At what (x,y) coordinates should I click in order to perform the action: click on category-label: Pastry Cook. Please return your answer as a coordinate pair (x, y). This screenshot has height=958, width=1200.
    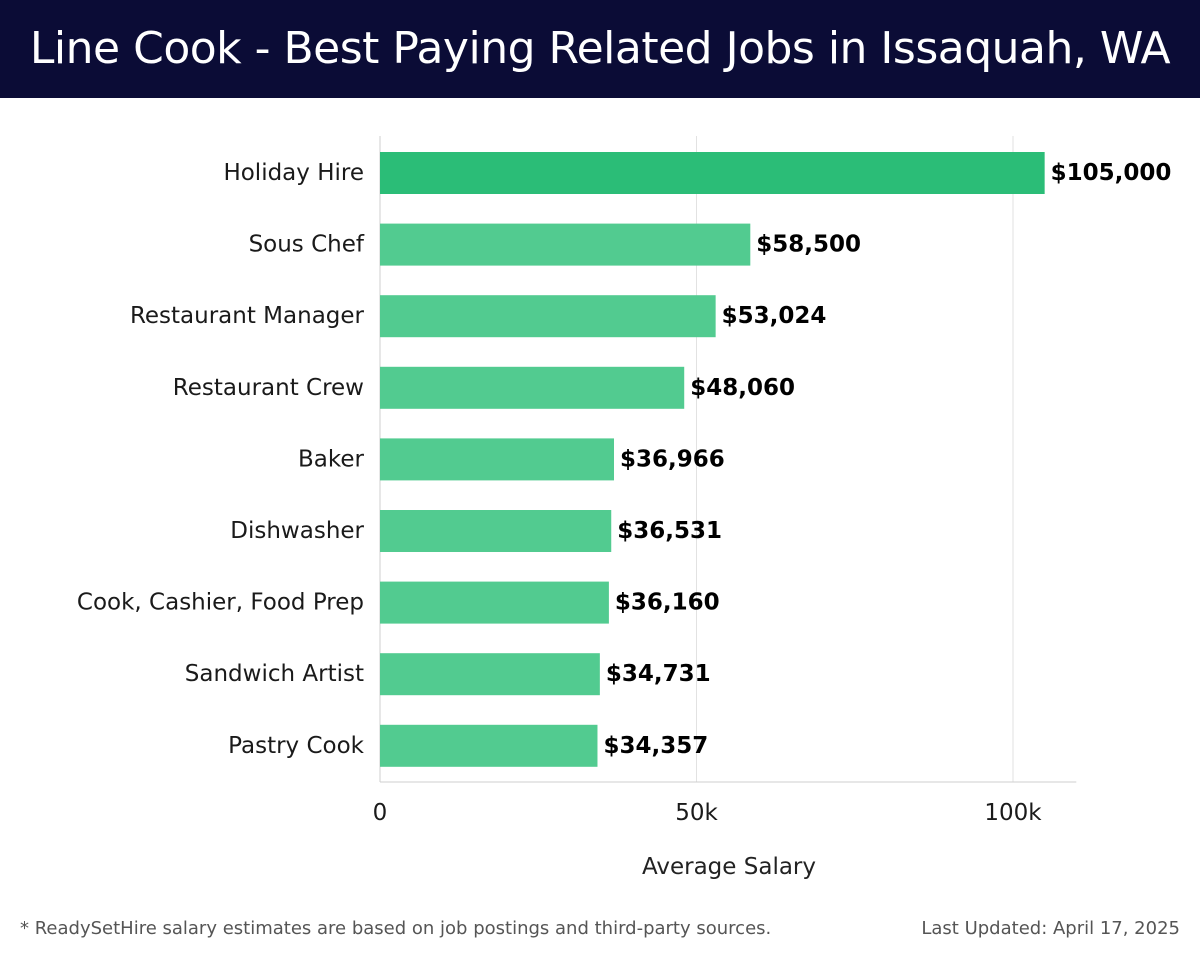
    Looking at the image, I should click on (296, 746).